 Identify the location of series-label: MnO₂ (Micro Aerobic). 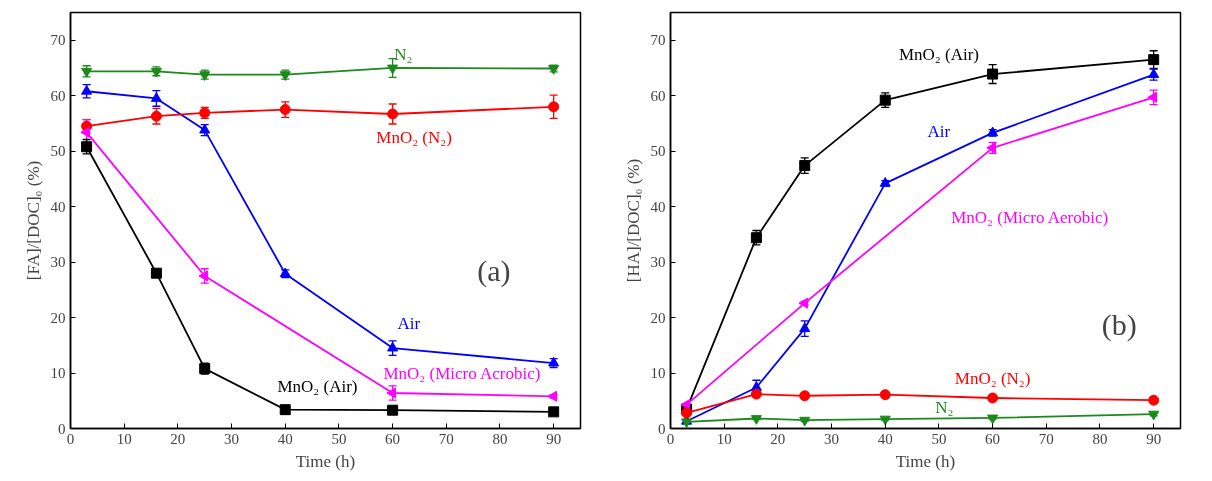
(1030, 218).